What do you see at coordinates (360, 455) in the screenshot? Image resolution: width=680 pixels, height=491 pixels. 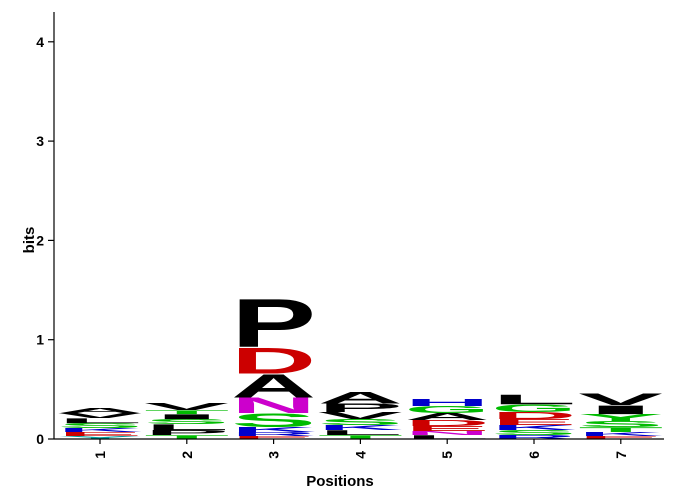 I see `x-tick-label: 4` at bounding box center [360, 455].